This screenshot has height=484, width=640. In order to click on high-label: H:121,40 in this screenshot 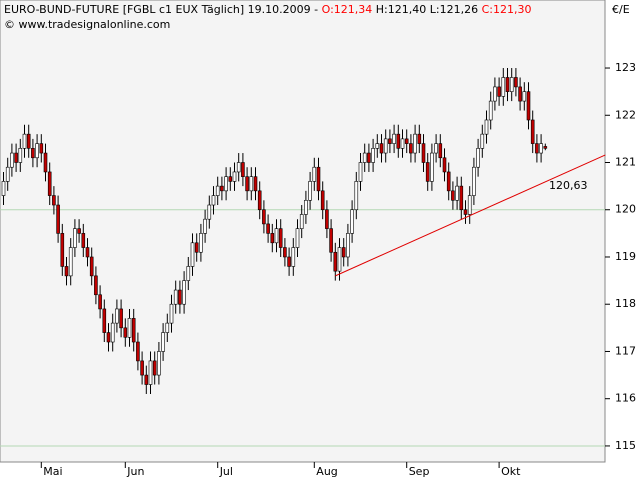, I will do `click(401, 9)`.